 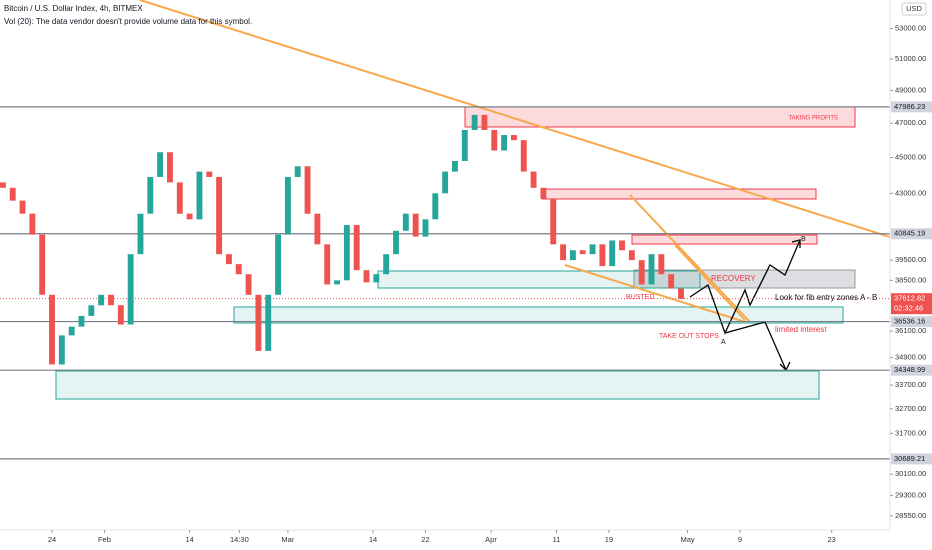 What do you see at coordinates (491, 539) in the screenshot?
I see `x-tick-label: Apr` at bounding box center [491, 539].